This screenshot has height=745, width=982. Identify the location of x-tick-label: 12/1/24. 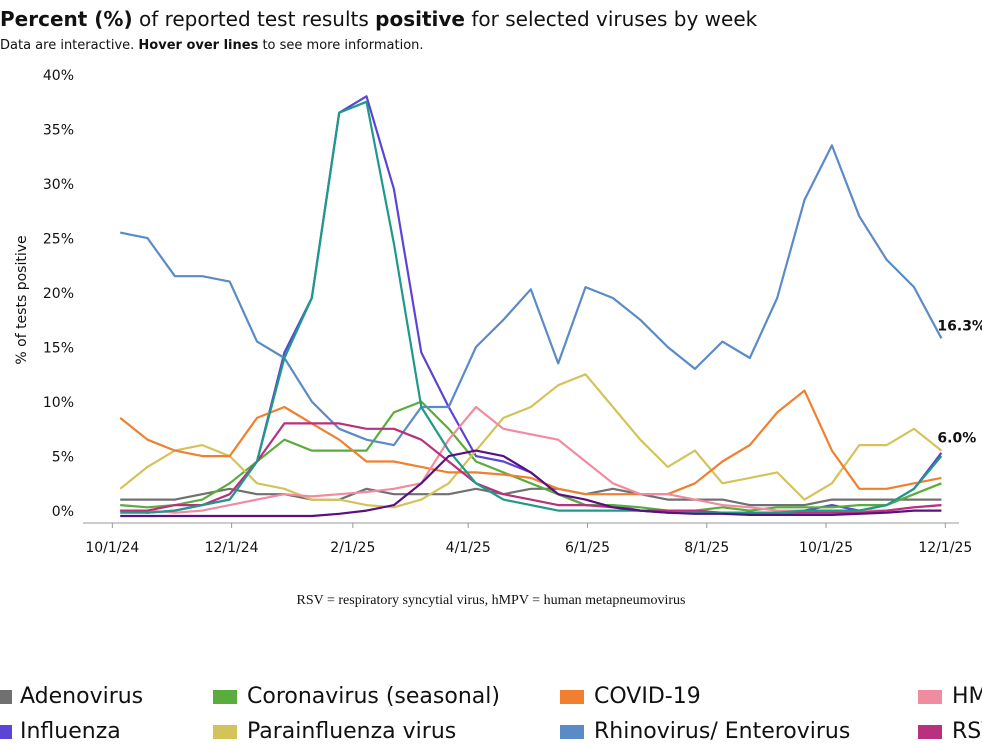
(232, 548).